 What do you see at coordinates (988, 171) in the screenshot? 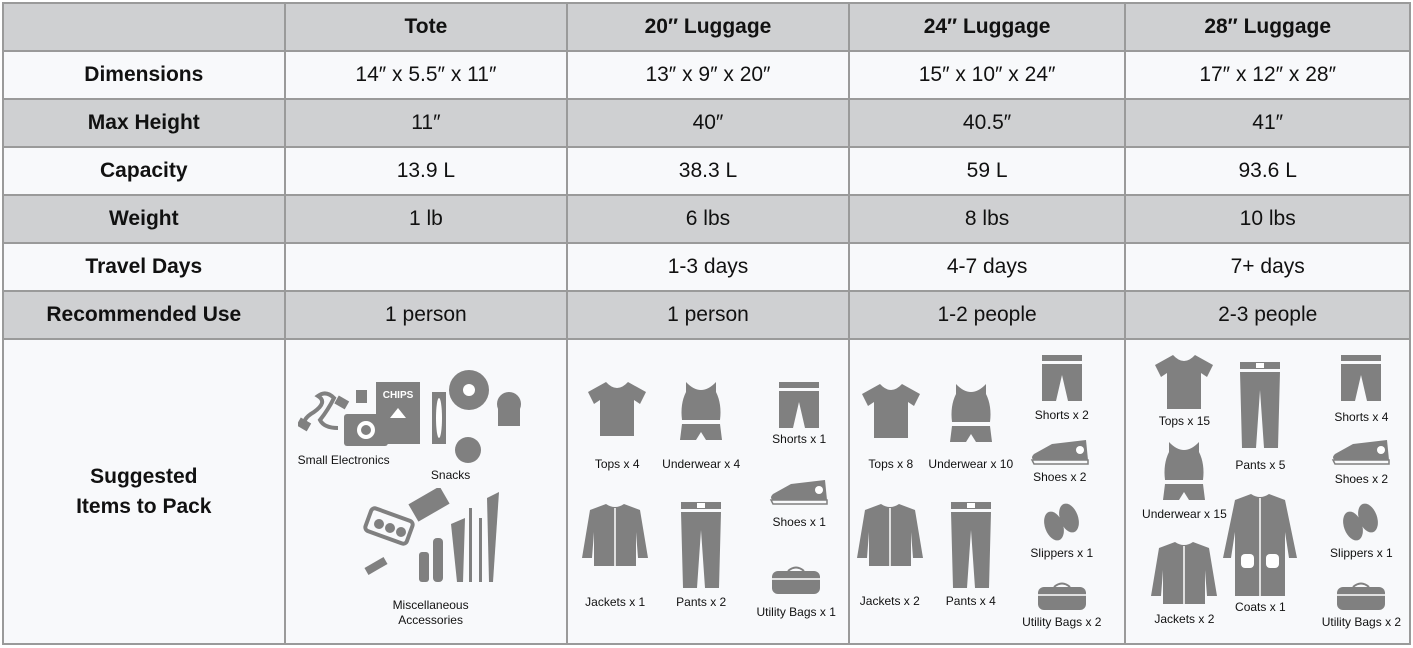
I see `value-cell: 59 L` at bounding box center [988, 171].